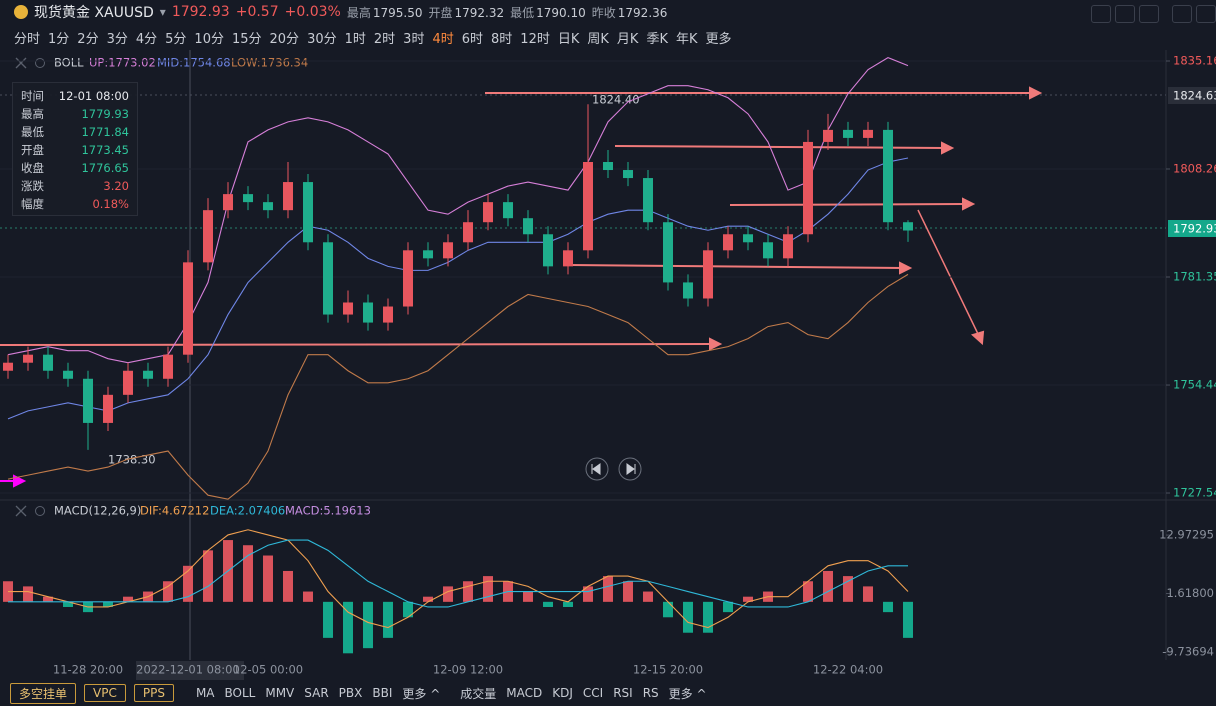  I want to click on timeframe: 1分, so click(59, 39).